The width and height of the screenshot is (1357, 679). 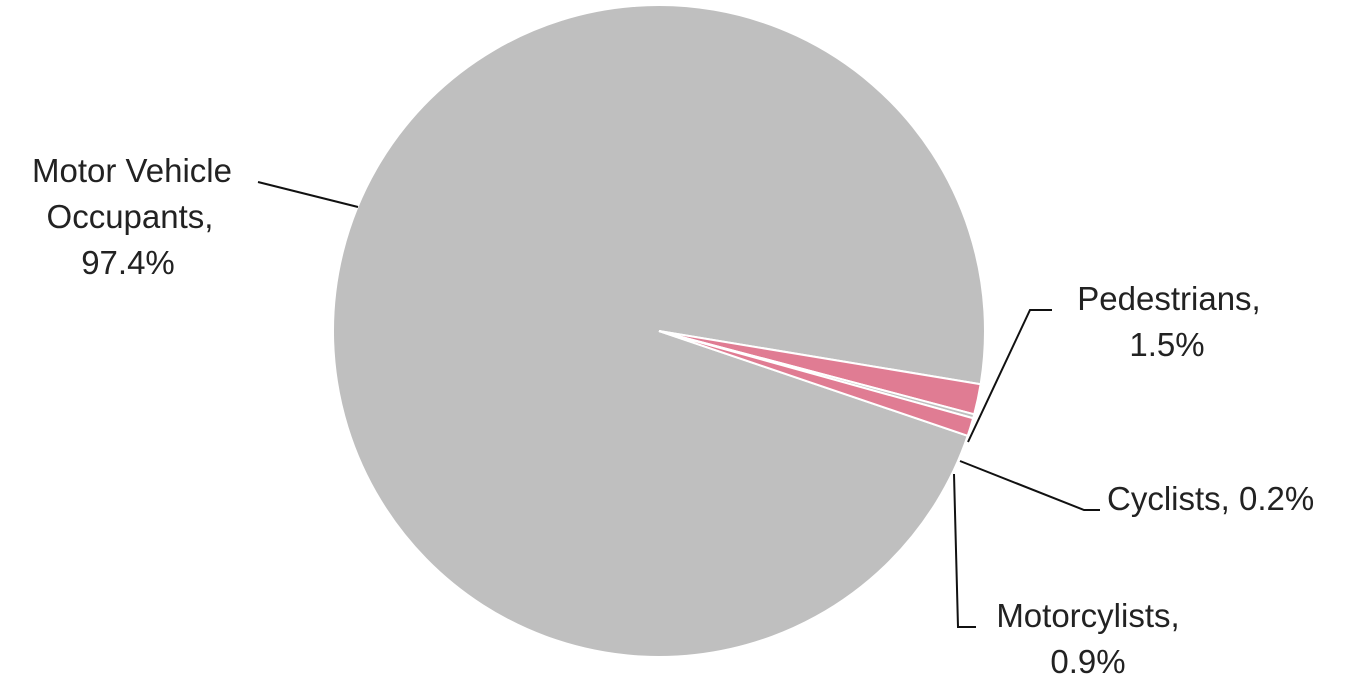 What do you see at coordinates (128, 262) in the screenshot?
I see `slice-label-motor-vehicle-occupants-line-3: 97.4%` at bounding box center [128, 262].